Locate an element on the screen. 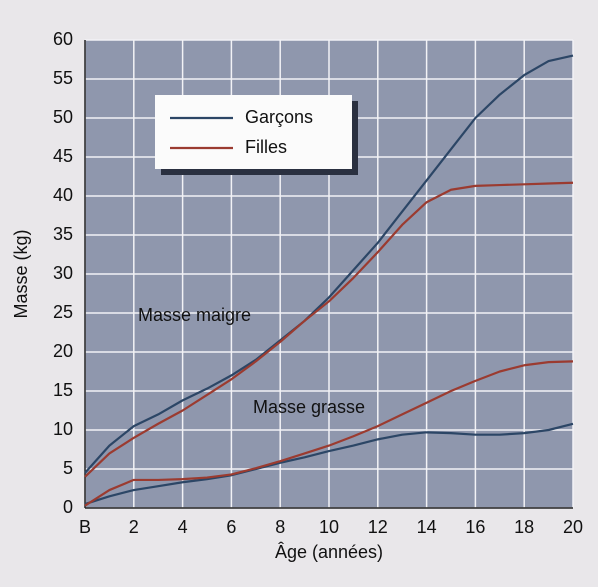 The height and width of the screenshot is (587, 598). y-tick-label: 50 is located at coordinates (63, 117).